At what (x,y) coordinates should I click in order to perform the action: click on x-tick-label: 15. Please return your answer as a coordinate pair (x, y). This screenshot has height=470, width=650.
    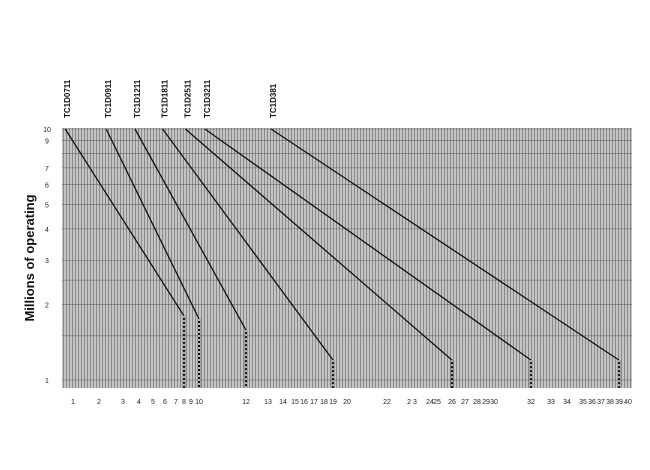
    Looking at the image, I should click on (295, 402).